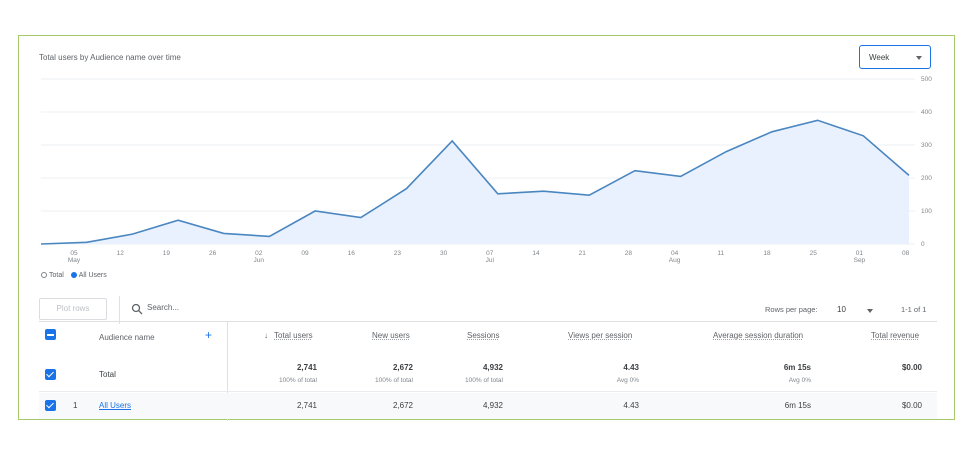  I want to click on divider, so click(119, 310).